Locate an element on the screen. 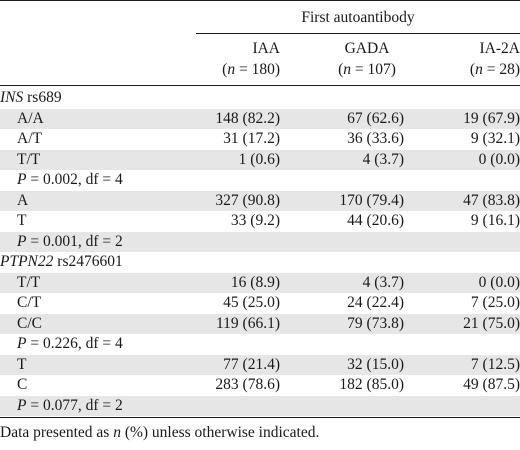 This screenshot has width=520, height=450. table-row: A/T 31 (17.2) 36 (33.6) 9 (32.1) is located at coordinates (260, 139).